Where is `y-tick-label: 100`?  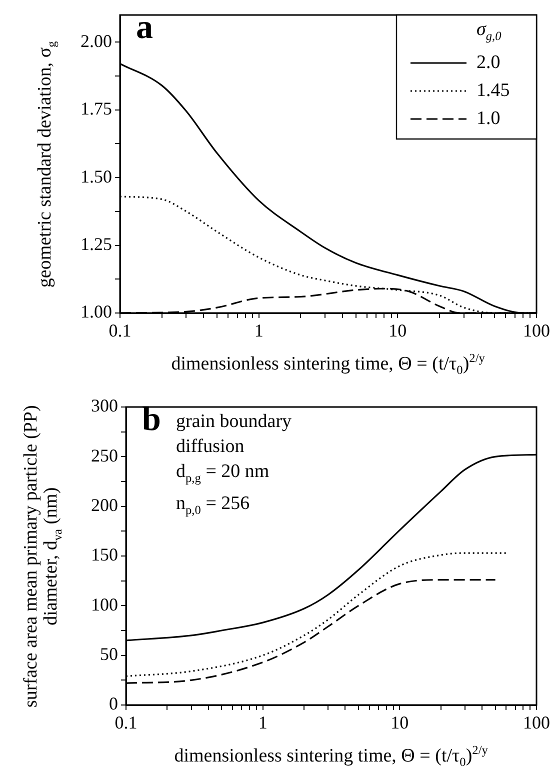 y-tick-label: 100 is located at coordinates (104, 604).